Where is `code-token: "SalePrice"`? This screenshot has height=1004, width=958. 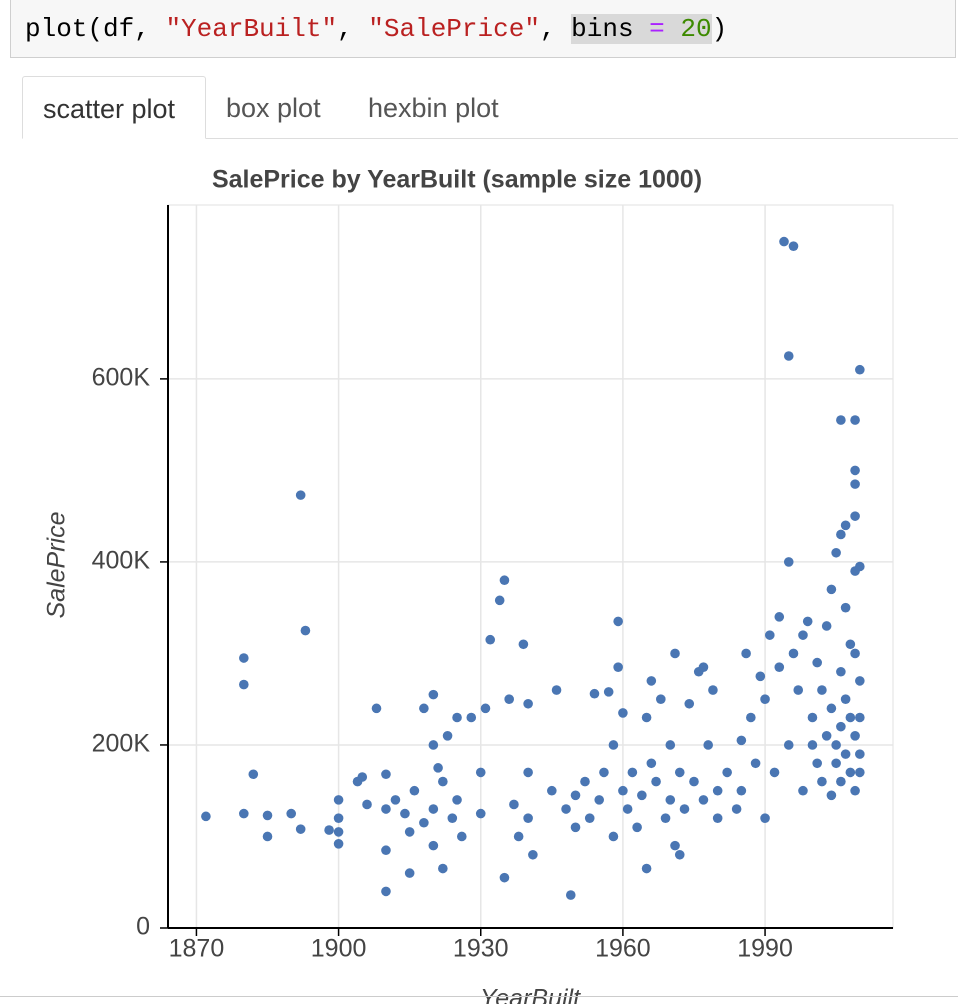
code-token: "SalePrice" is located at coordinates (454, 29).